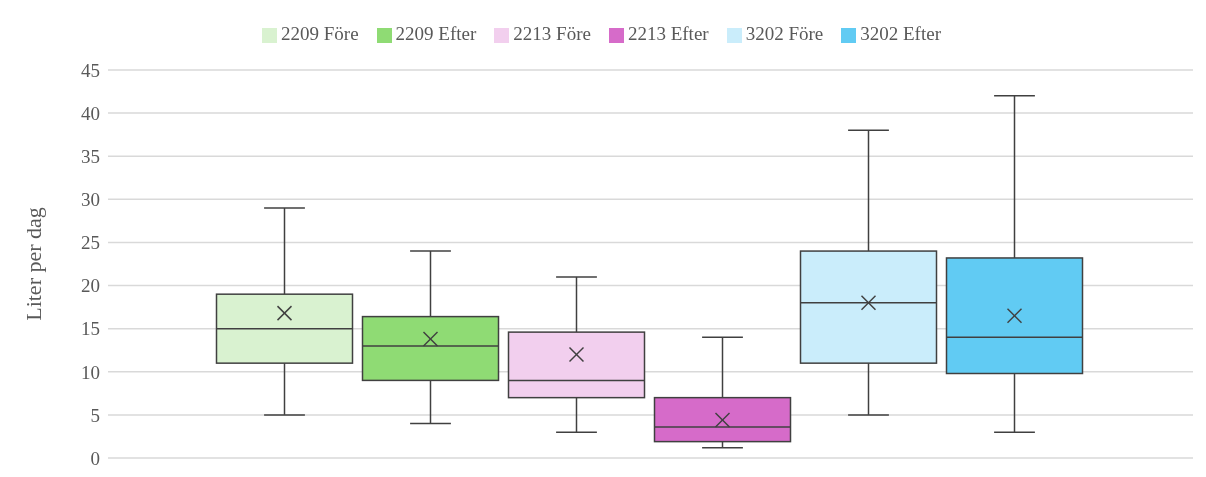 The height and width of the screenshot is (477, 1206). What do you see at coordinates (95, 415) in the screenshot?
I see `y-tick-label: 5` at bounding box center [95, 415].